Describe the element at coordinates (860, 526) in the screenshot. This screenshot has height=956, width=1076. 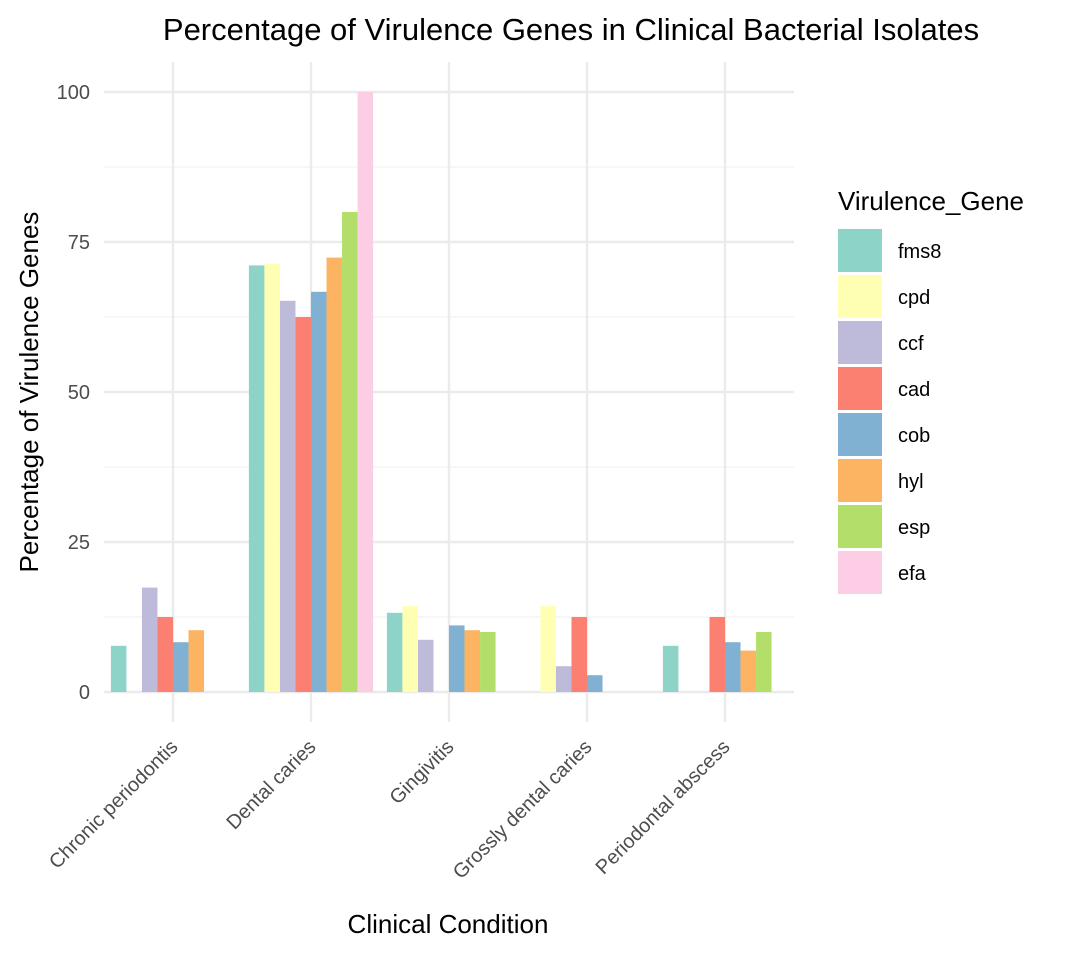
I see `legend-key-esp` at that location.